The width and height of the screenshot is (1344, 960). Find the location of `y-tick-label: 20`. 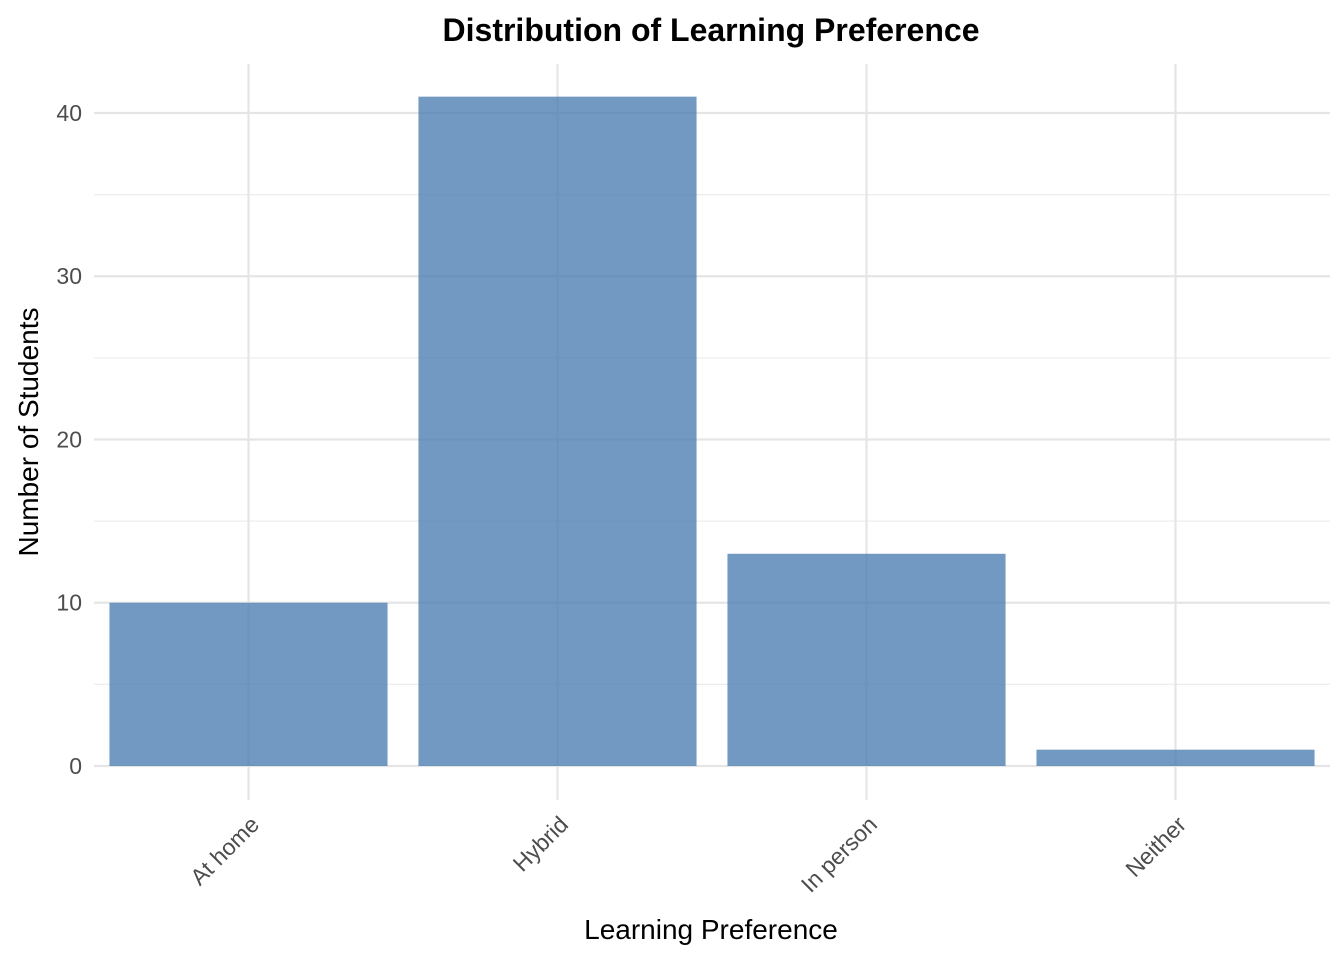

y-tick-label: 20 is located at coordinates (69, 439).